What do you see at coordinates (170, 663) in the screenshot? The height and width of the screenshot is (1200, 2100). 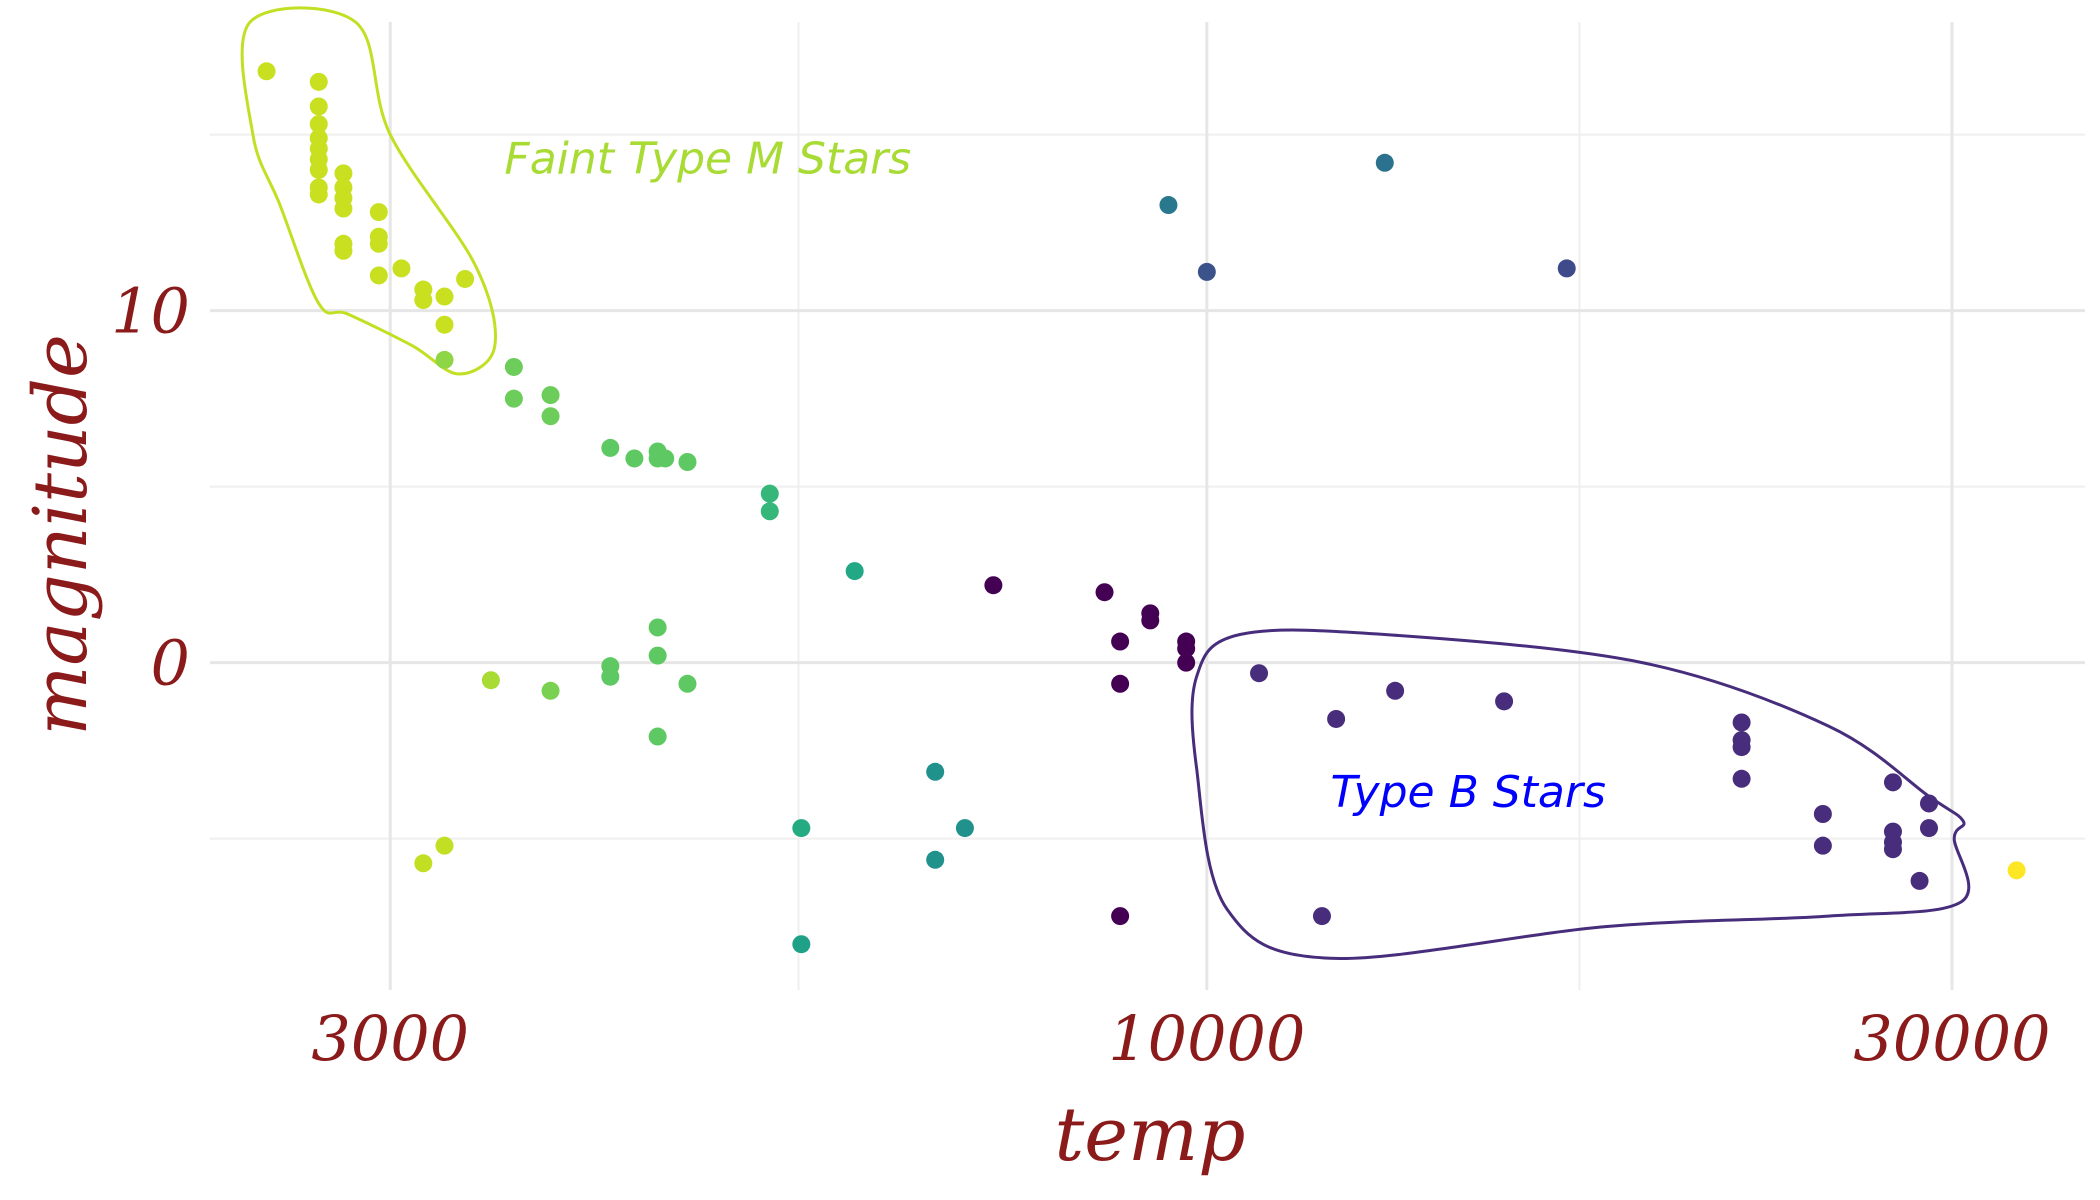 I see `y-tick-label: 0` at bounding box center [170, 663].